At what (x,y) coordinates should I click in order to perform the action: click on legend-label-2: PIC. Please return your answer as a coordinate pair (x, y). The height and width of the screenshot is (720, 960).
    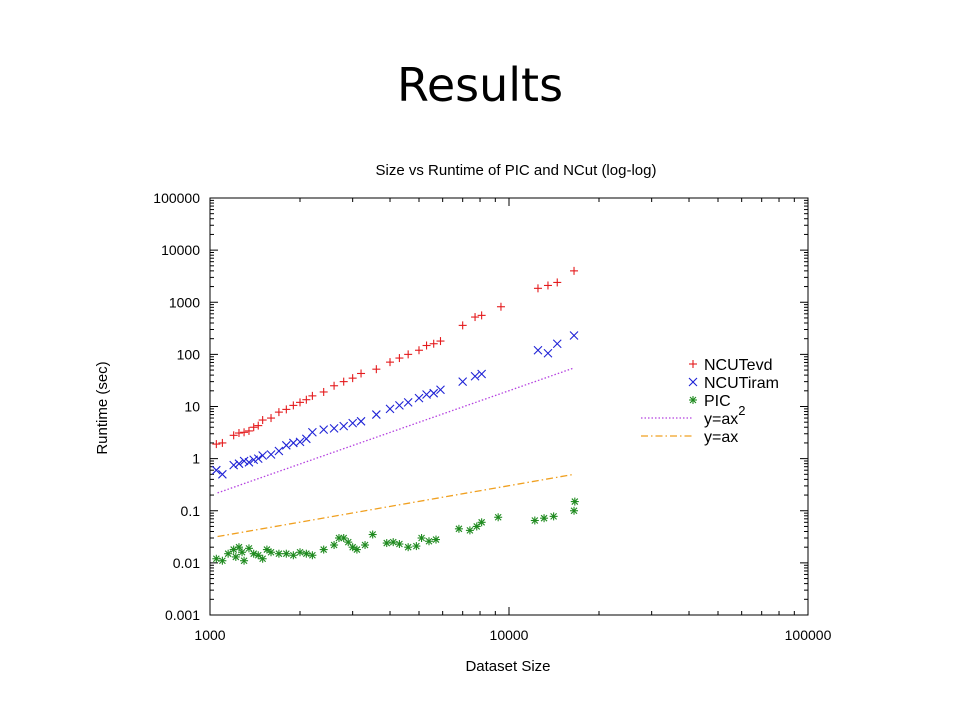
    Looking at the image, I should click on (717, 401).